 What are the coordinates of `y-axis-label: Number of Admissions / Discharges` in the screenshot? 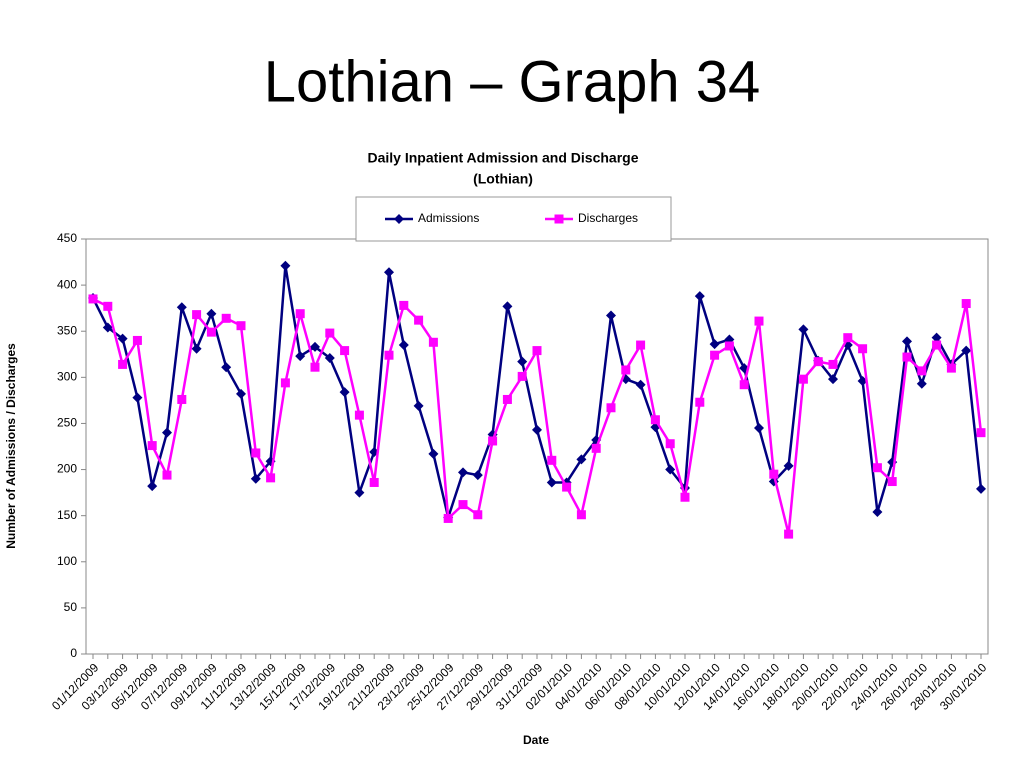 It's located at (11, 446).